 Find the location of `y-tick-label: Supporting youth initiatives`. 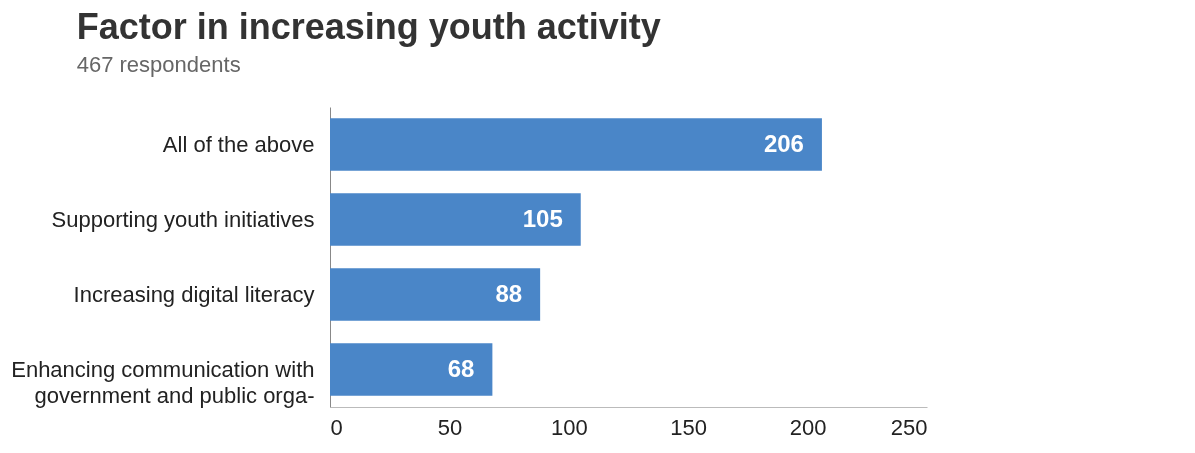

y-tick-label: Supporting youth initiatives is located at coordinates (183, 219).